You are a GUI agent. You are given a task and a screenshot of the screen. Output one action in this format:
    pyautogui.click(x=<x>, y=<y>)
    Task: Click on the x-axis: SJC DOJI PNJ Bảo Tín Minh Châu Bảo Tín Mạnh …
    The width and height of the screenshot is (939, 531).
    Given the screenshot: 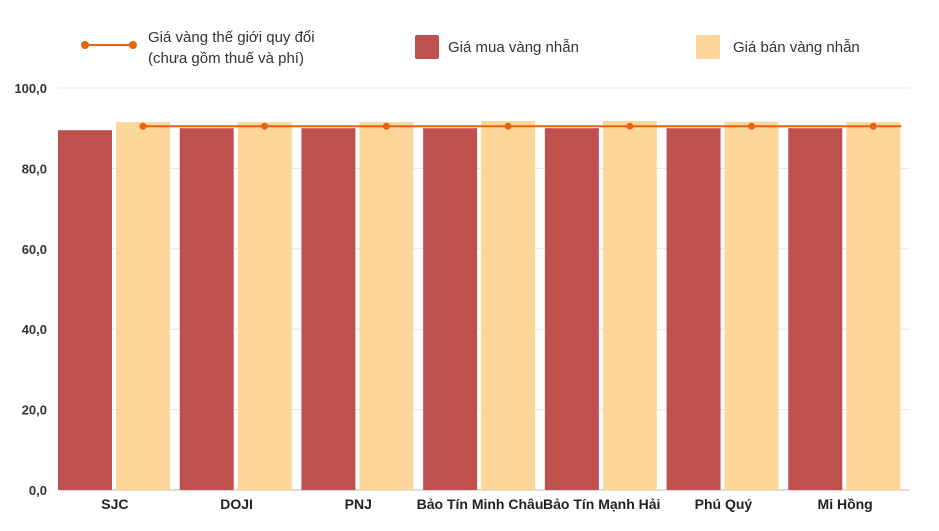 What is the action you would take?
    pyautogui.click(x=487, y=504)
    